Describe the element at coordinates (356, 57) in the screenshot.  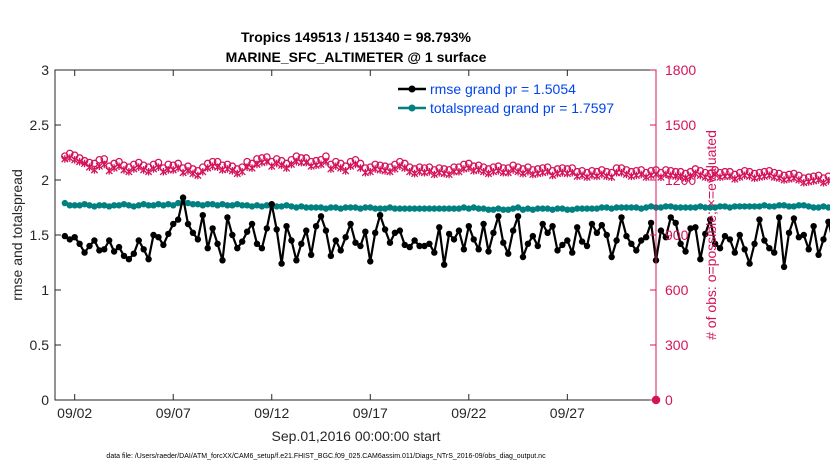
I see `chart-subtitle: MARINE_SFC_ALTIMETER @ 1 surface` at that location.